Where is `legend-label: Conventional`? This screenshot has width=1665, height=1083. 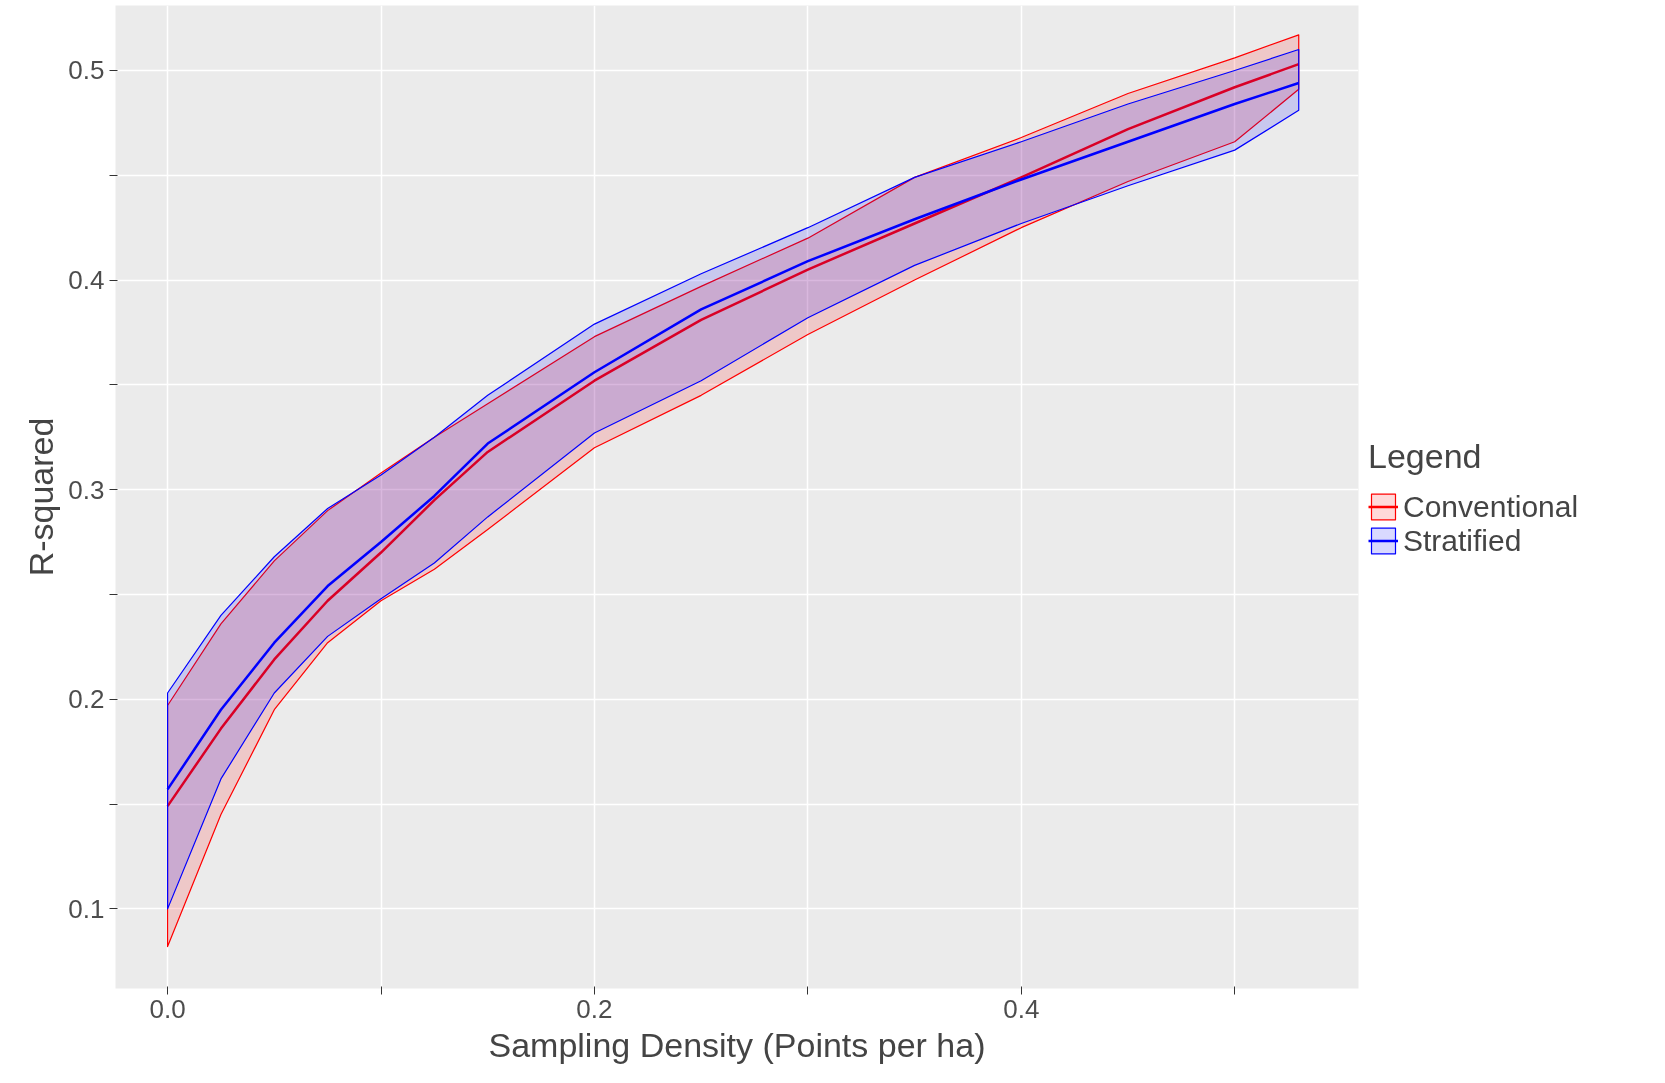 legend-label: Conventional is located at coordinates (1491, 506).